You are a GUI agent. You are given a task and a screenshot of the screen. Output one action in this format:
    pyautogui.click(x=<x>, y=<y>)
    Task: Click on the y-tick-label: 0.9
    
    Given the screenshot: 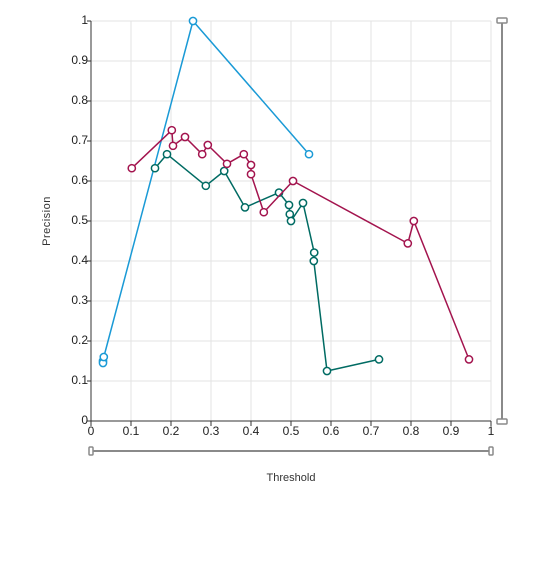 What is the action you would take?
    pyautogui.click(x=79, y=60)
    